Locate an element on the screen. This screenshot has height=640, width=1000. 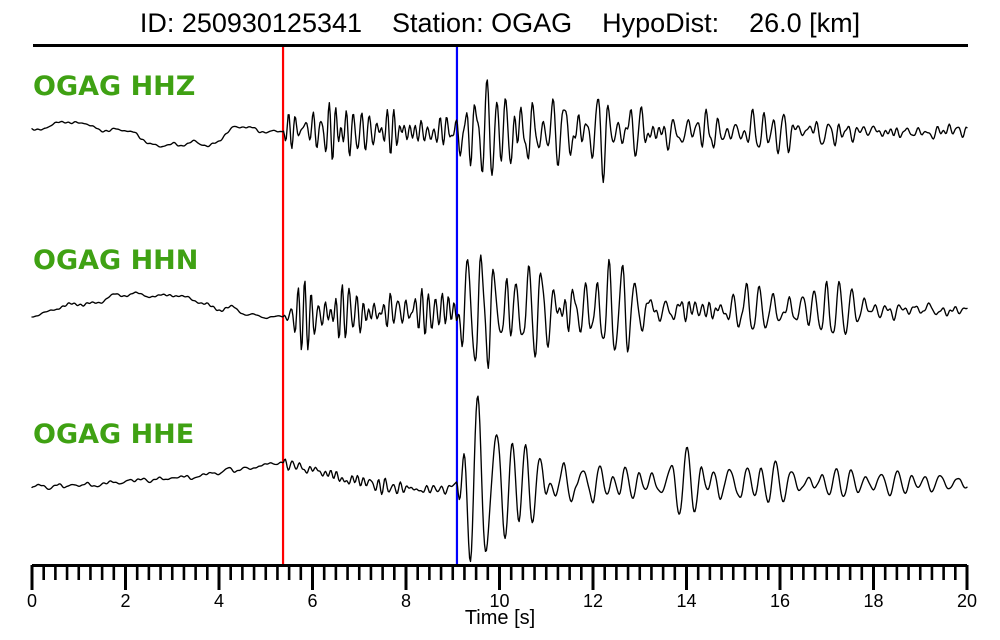
x-tick-label: 14 is located at coordinates (686, 601).